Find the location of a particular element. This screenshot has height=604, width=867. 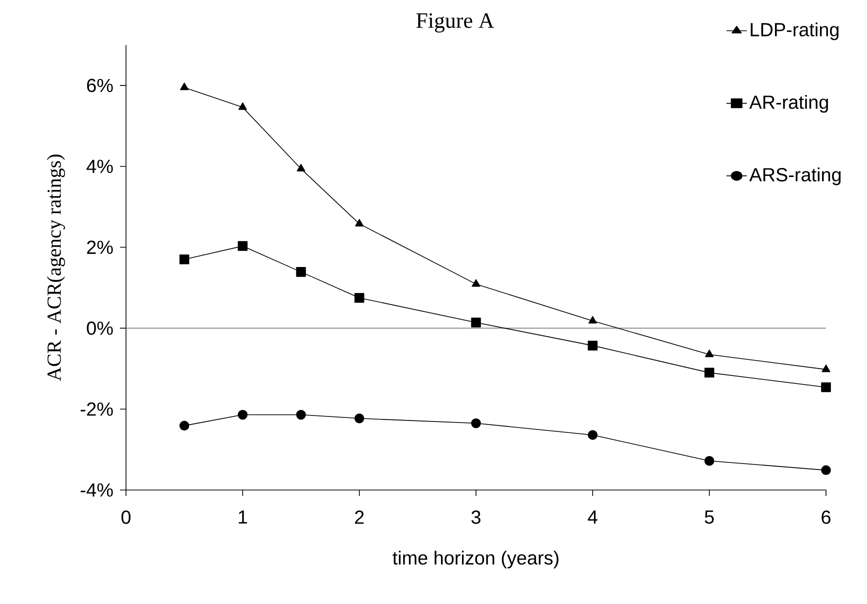

x-tick-label: 0 is located at coordinates (126, 517).